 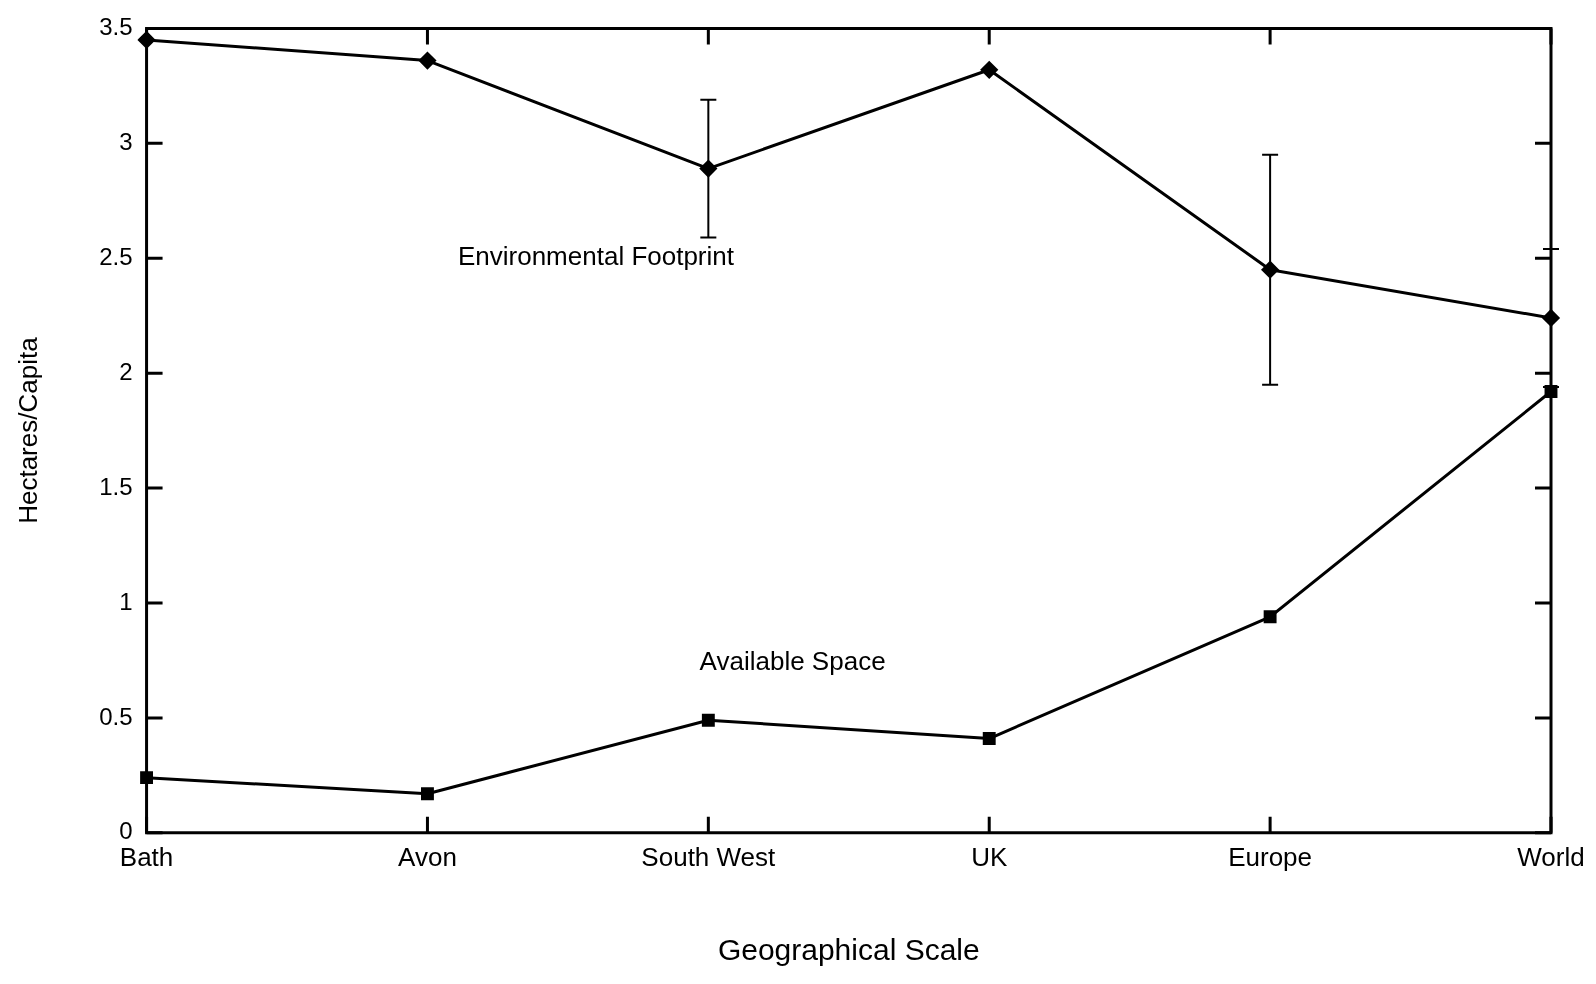 I want to click on x-tick-label: UK, so click(x=989, y=856).